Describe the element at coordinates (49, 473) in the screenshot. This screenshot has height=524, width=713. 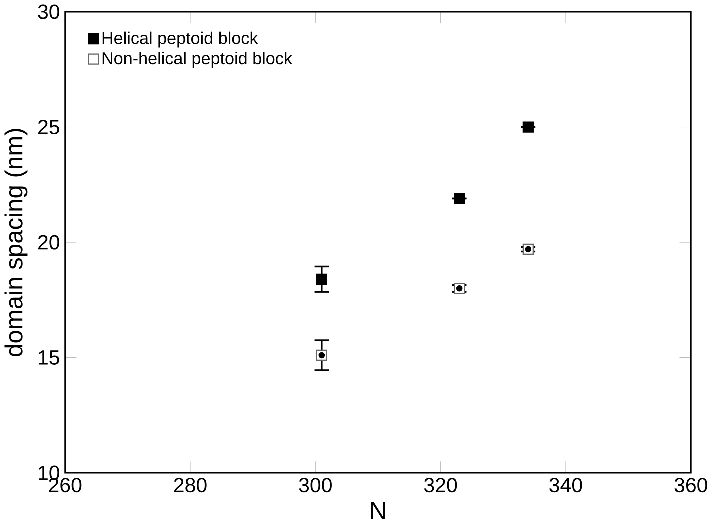
I see `y-tick-label: 10` at that location.